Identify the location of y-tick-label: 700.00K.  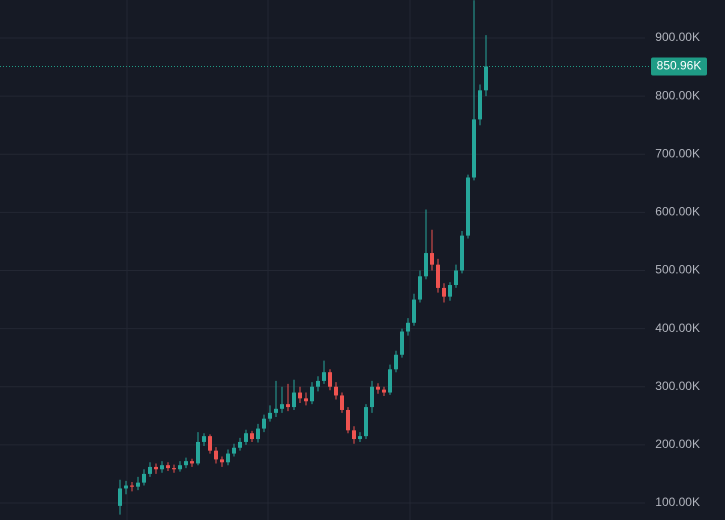
(677, 153).